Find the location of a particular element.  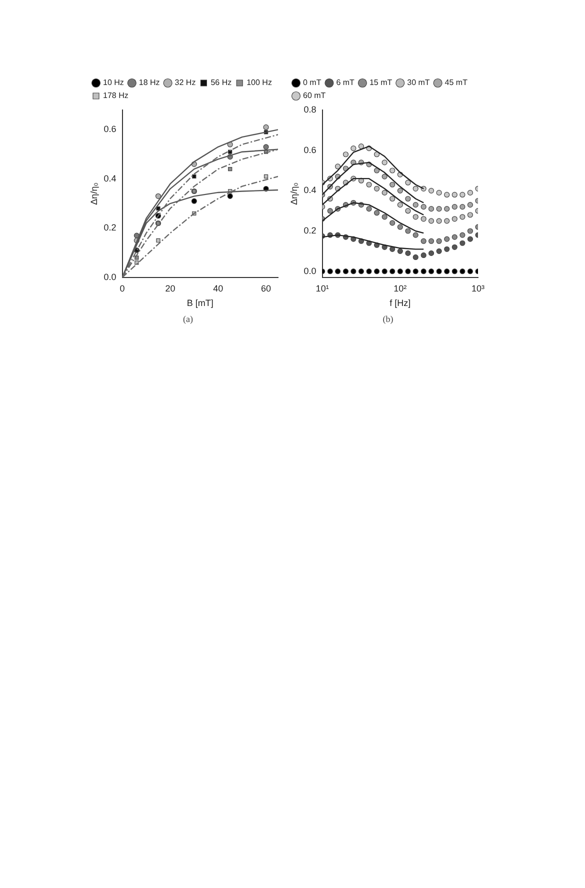

x-tick-label: 10³ is located at coordinates (478, 288).